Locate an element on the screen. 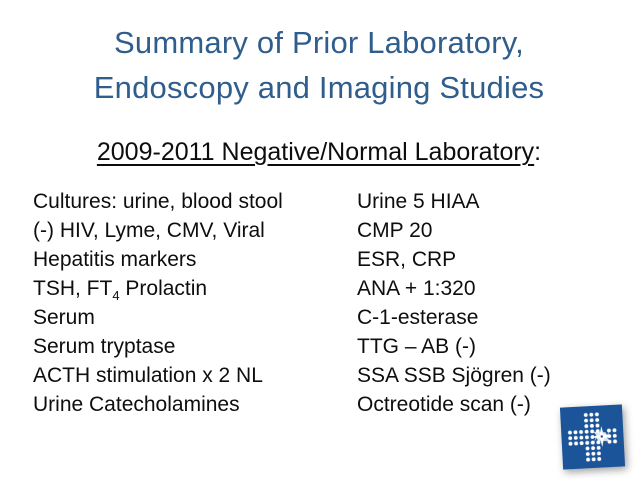 Image resolution: width=638 pixels, height=479 pixels. lab-item: Serum tryptase is located at coordinates (104, 346).